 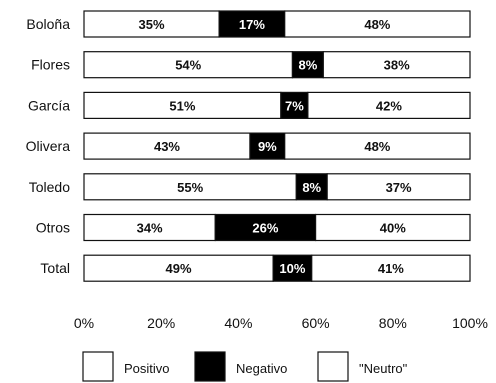 What do you see at coordinates (261, 368) in the screenshot?
I see `legend-label-negativo: Negativo` at bounding box center [261, 368].